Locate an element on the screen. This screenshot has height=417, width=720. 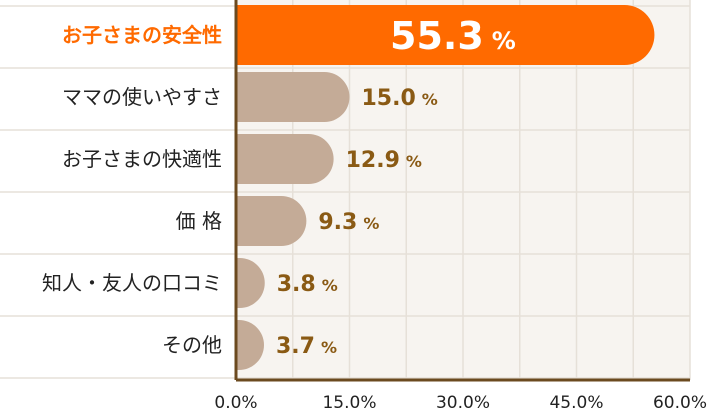
value-label: 12.9% is located at coordinates (384, 160).